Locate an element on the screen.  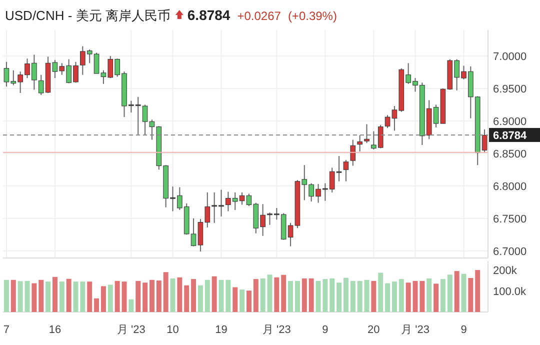
x-tick-label: 7 is located at coordinates (6, 330).